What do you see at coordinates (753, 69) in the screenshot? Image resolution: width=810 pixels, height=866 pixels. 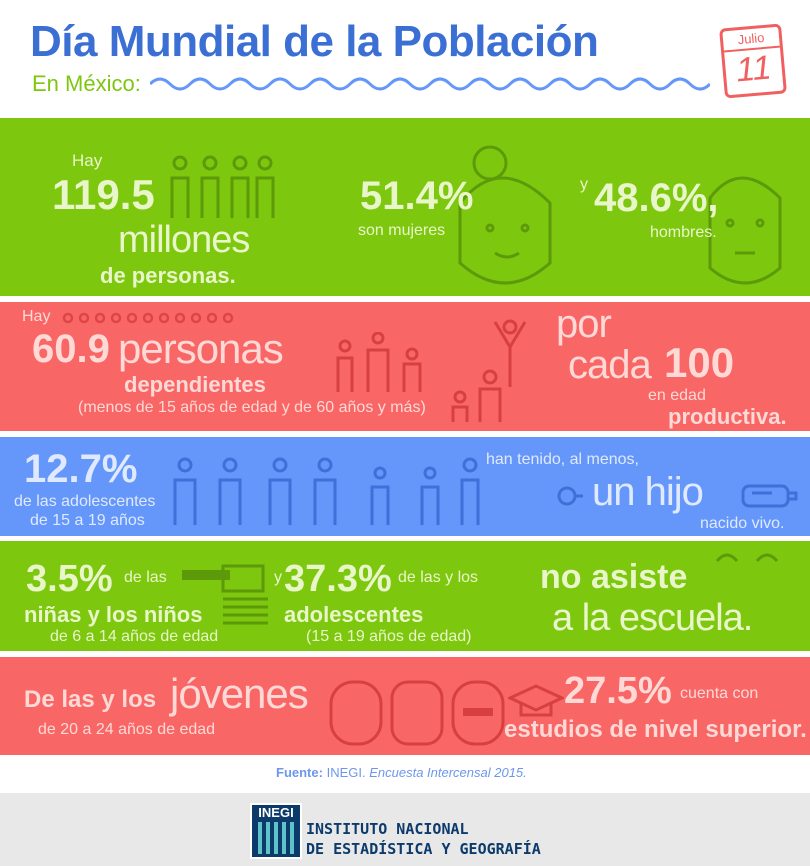 I see `calendar-day: 11` at bounding box center [753, 69].